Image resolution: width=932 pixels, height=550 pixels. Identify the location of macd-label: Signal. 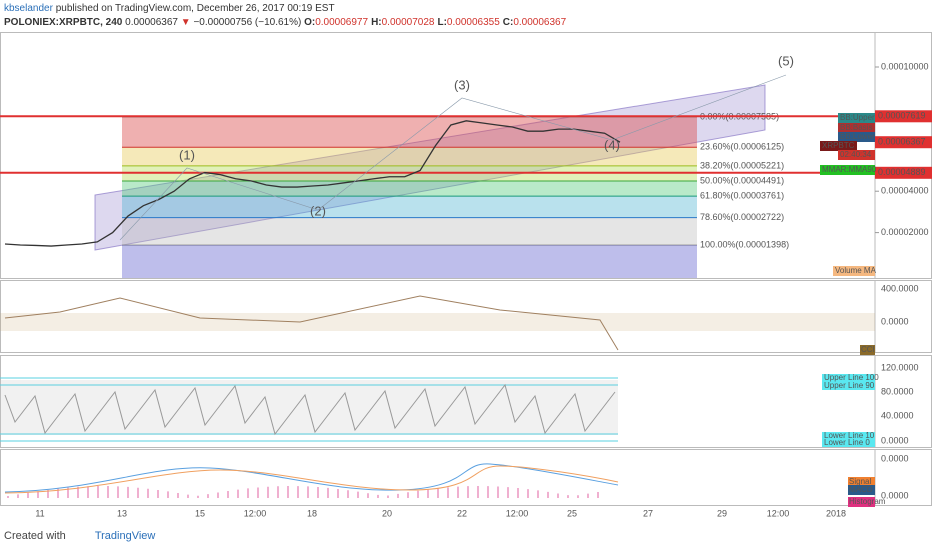
(860, 481).